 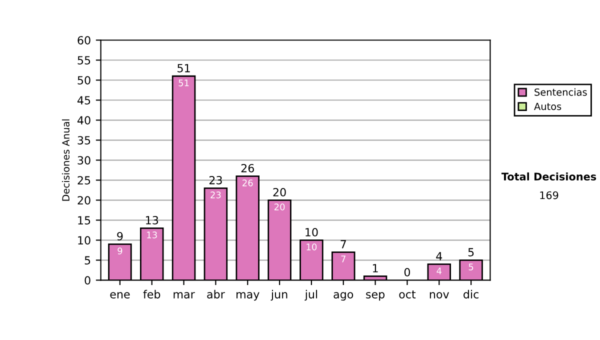 What do you see at coordinates (343, 259) in the screenshot?
I see `data-label: 7` at bounding box center [343, 259].